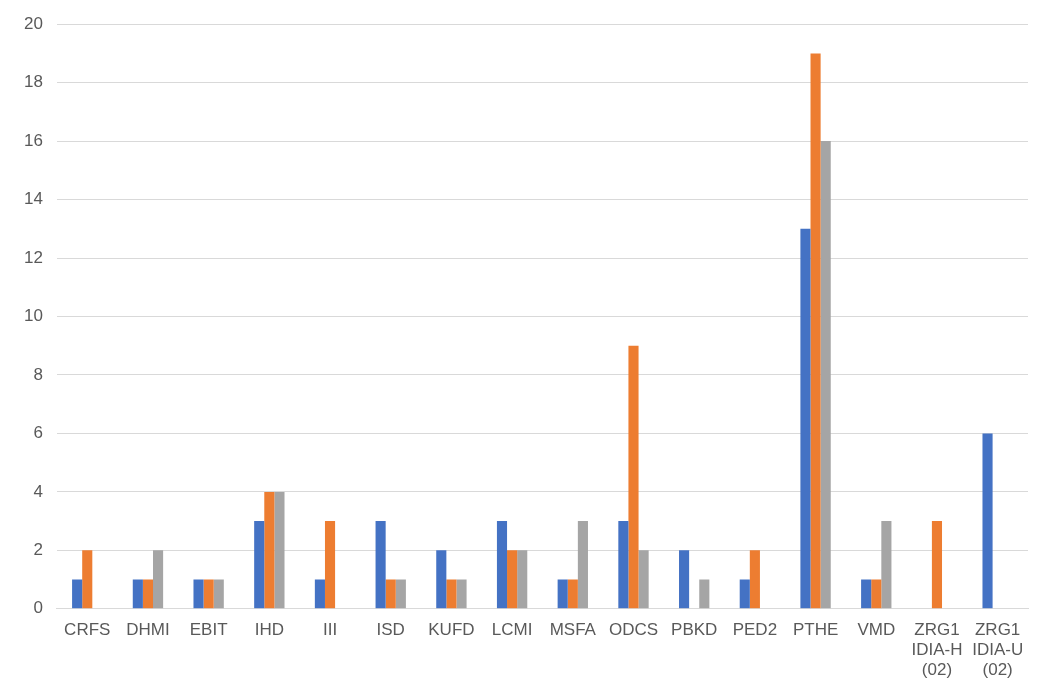 This screenshot has height=694, width=1048. What do you see at coordinates (876, 629) in the screenshot?
I see `x-tick-label: VMD` at bounding box center [876, 629].